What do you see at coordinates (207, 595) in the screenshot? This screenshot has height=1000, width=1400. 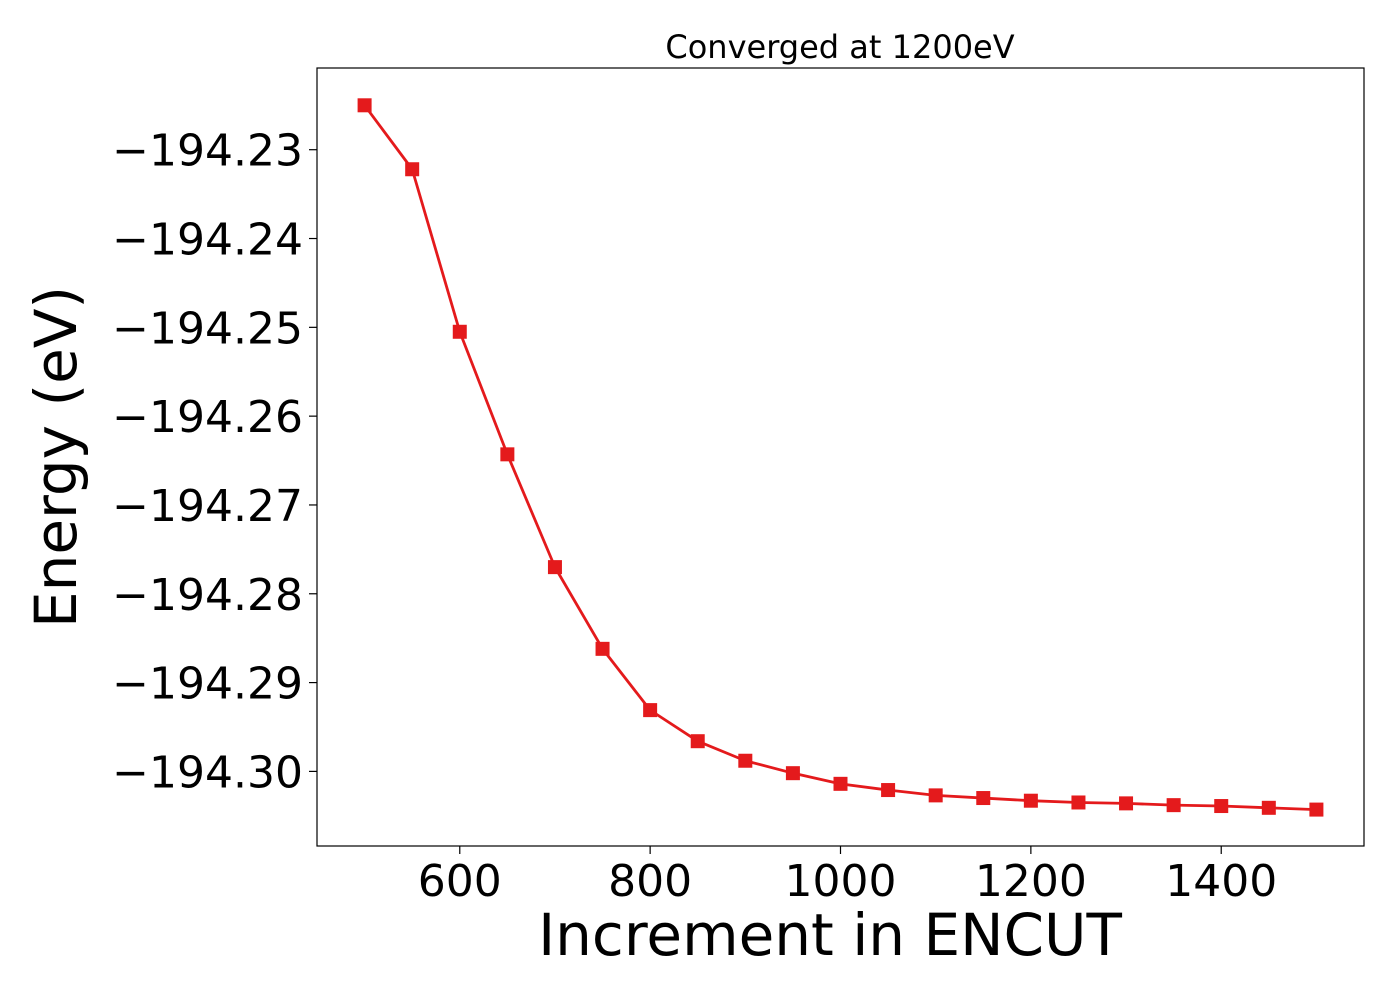 I see `y-tick-label: −194.28` at bounding box center [207, 595].